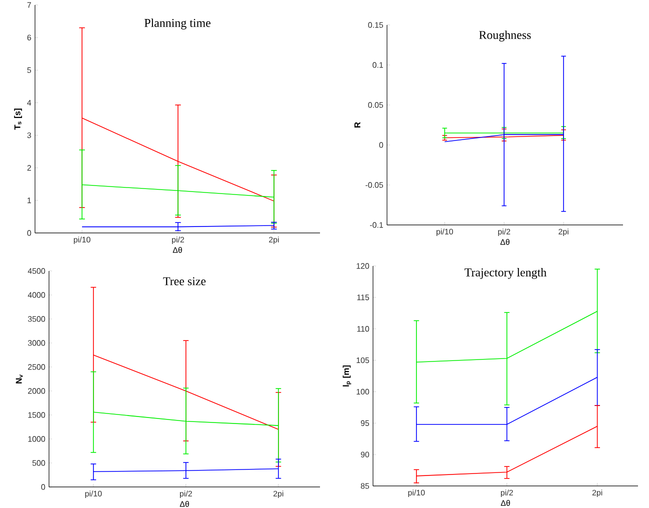 Image resolution: width=649 pixels, height=508 pixels. I want to click on chart-title: Tree size, so click(184, 281).